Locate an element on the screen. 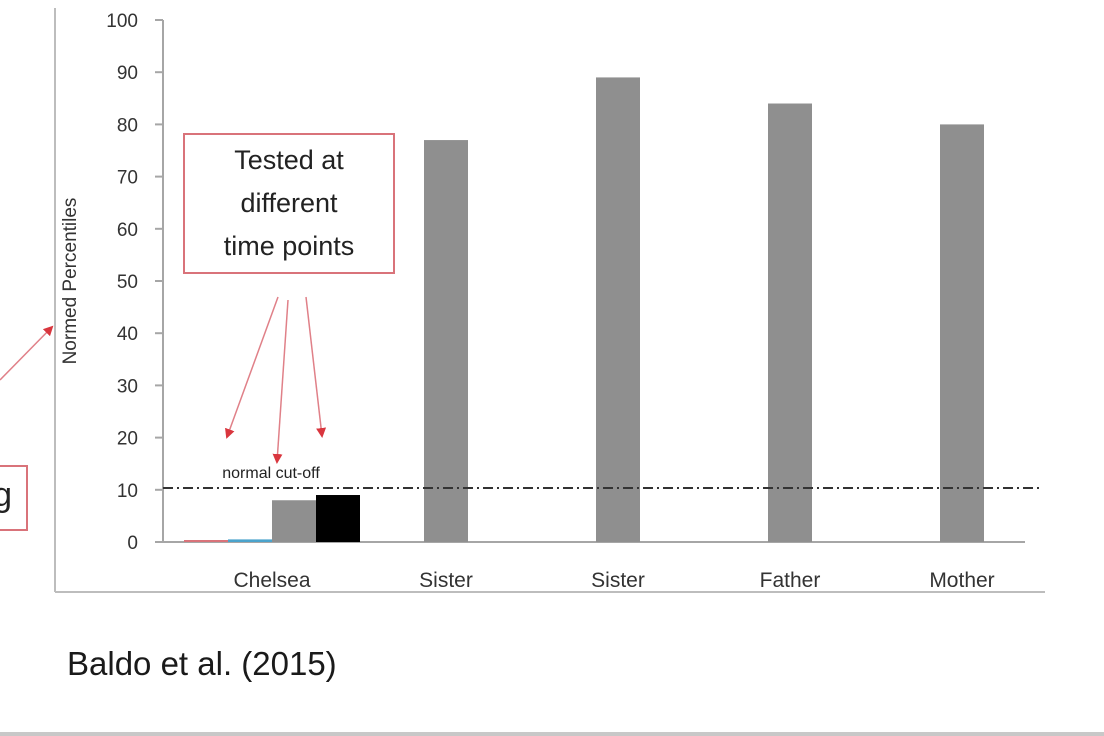 The width and height of the screenshot is (1104, 736). callout-line-2: different is located at coordinates (289, 203).